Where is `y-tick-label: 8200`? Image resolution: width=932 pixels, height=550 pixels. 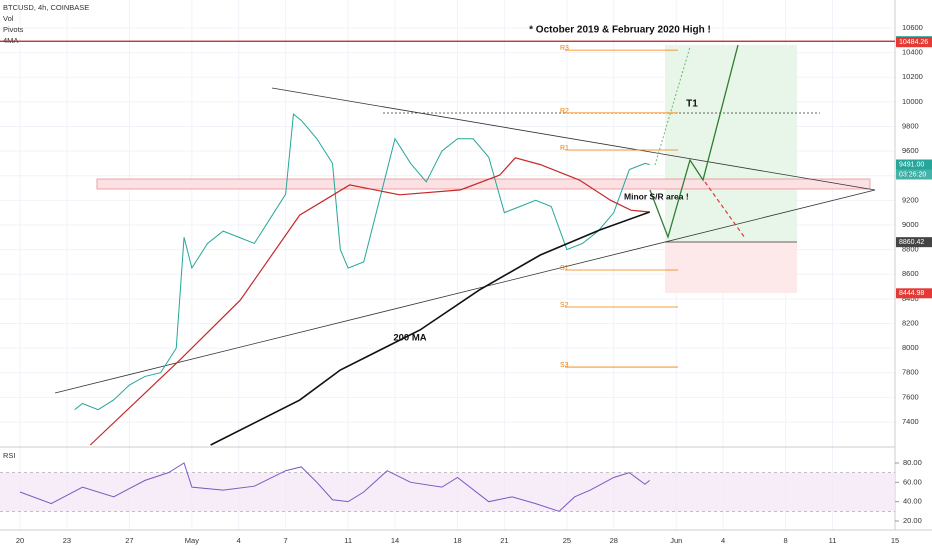
y-tick-label: 8200 is located at coordinates (910, 322).